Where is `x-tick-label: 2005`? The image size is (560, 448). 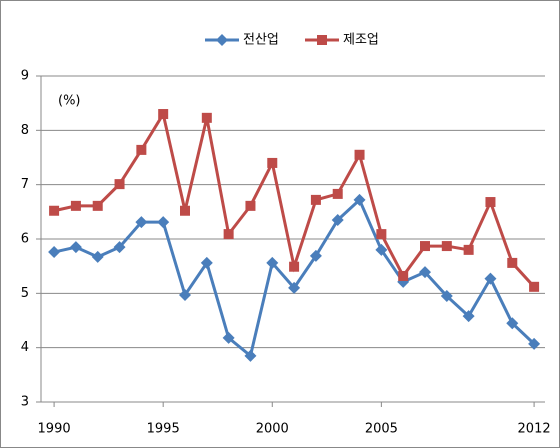
x-tick-label: 2005 is located at coordinates (381, 429).